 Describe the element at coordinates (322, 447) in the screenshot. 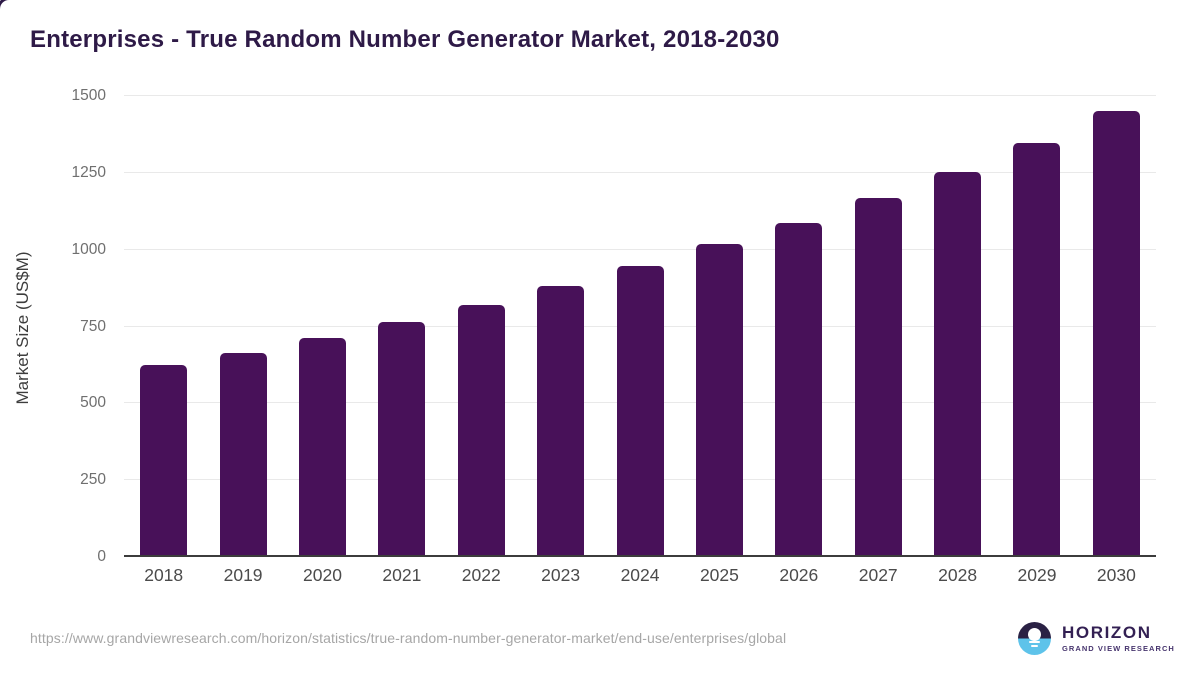

I see `bar-2020` at that location.